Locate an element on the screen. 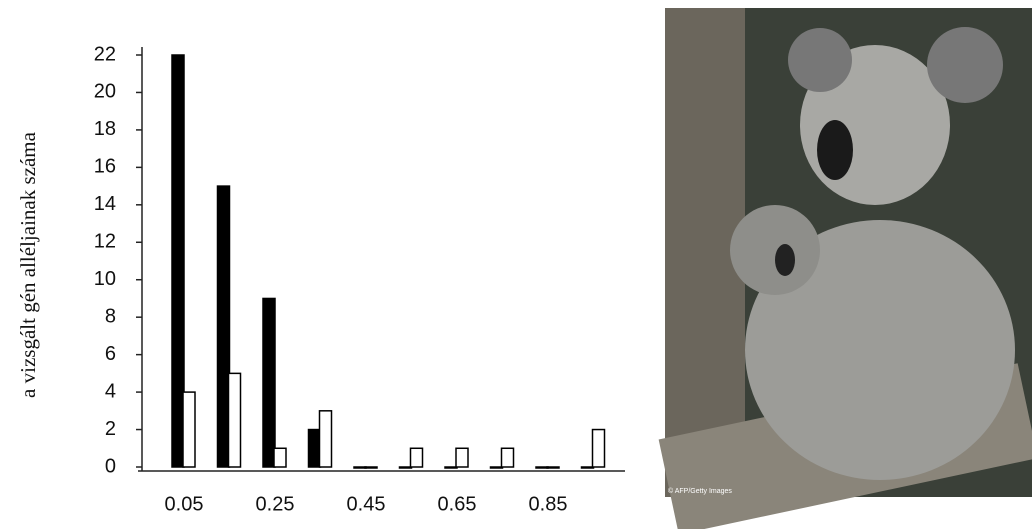 The image size is (1032, 529). y-axis-label: a vizsgált gén alléljainak száma is located at coordinates (28, 264).